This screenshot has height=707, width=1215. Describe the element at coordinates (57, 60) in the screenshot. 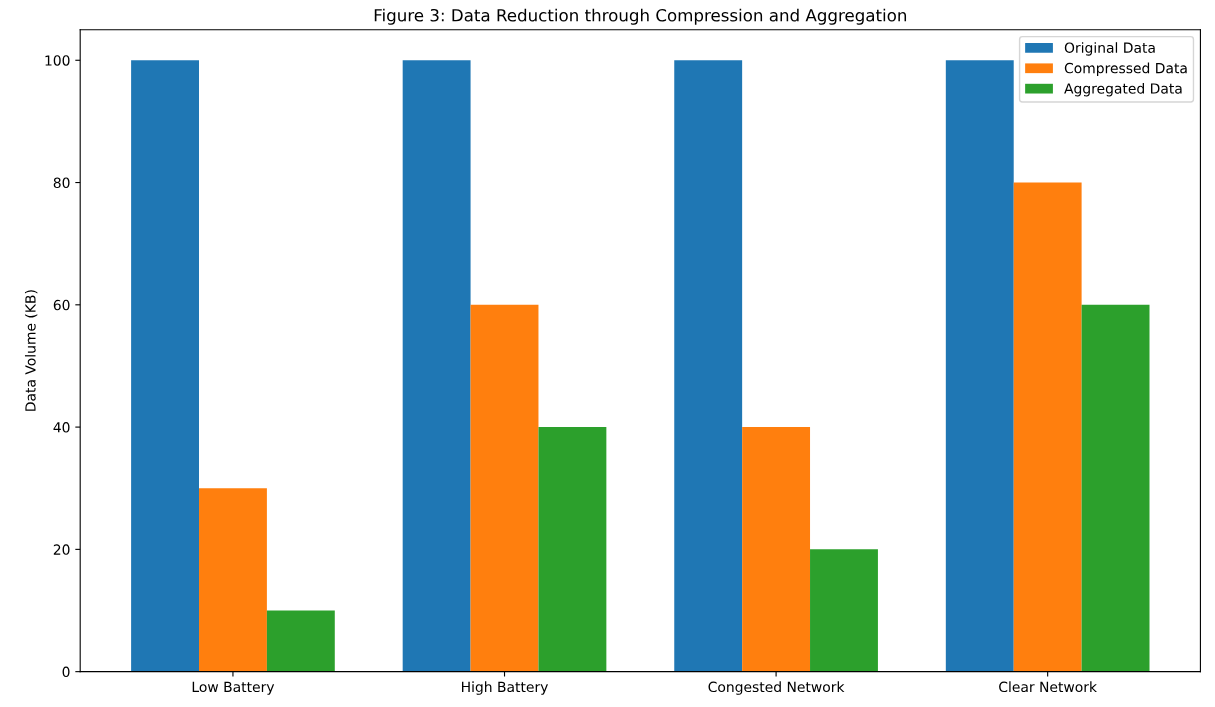

I see `y-tick-label: 100` at that location.